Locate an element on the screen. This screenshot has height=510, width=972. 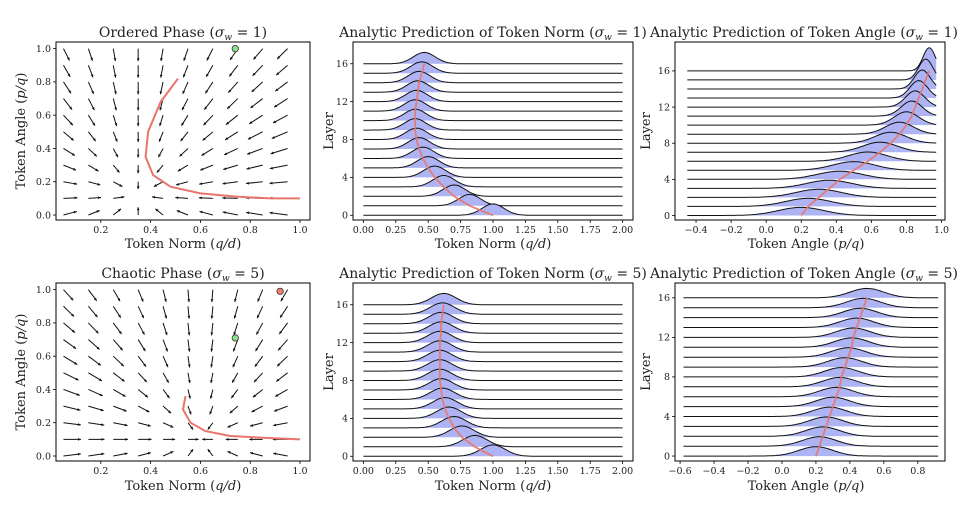
x-tick-label: 0.4 is located at coordinates (849, 471).